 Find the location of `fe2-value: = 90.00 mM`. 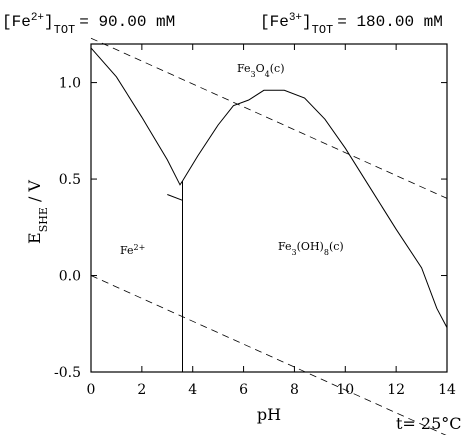

fe2-value: = 90.00 mM is located at coordinates (127, 22).